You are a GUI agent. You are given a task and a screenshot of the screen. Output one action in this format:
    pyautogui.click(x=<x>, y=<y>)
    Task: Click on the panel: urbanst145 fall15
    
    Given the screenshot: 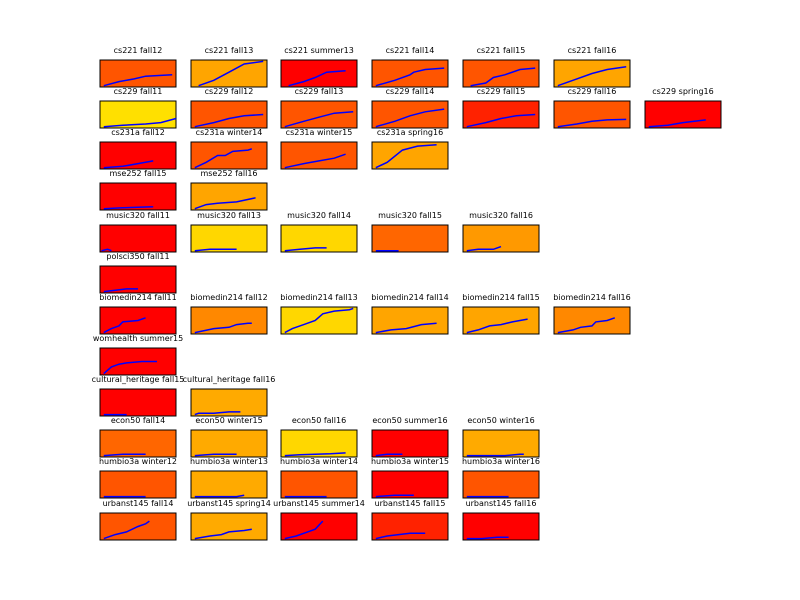 What is the action you would take?
    pyautogui.click(x=410, y=520)
    